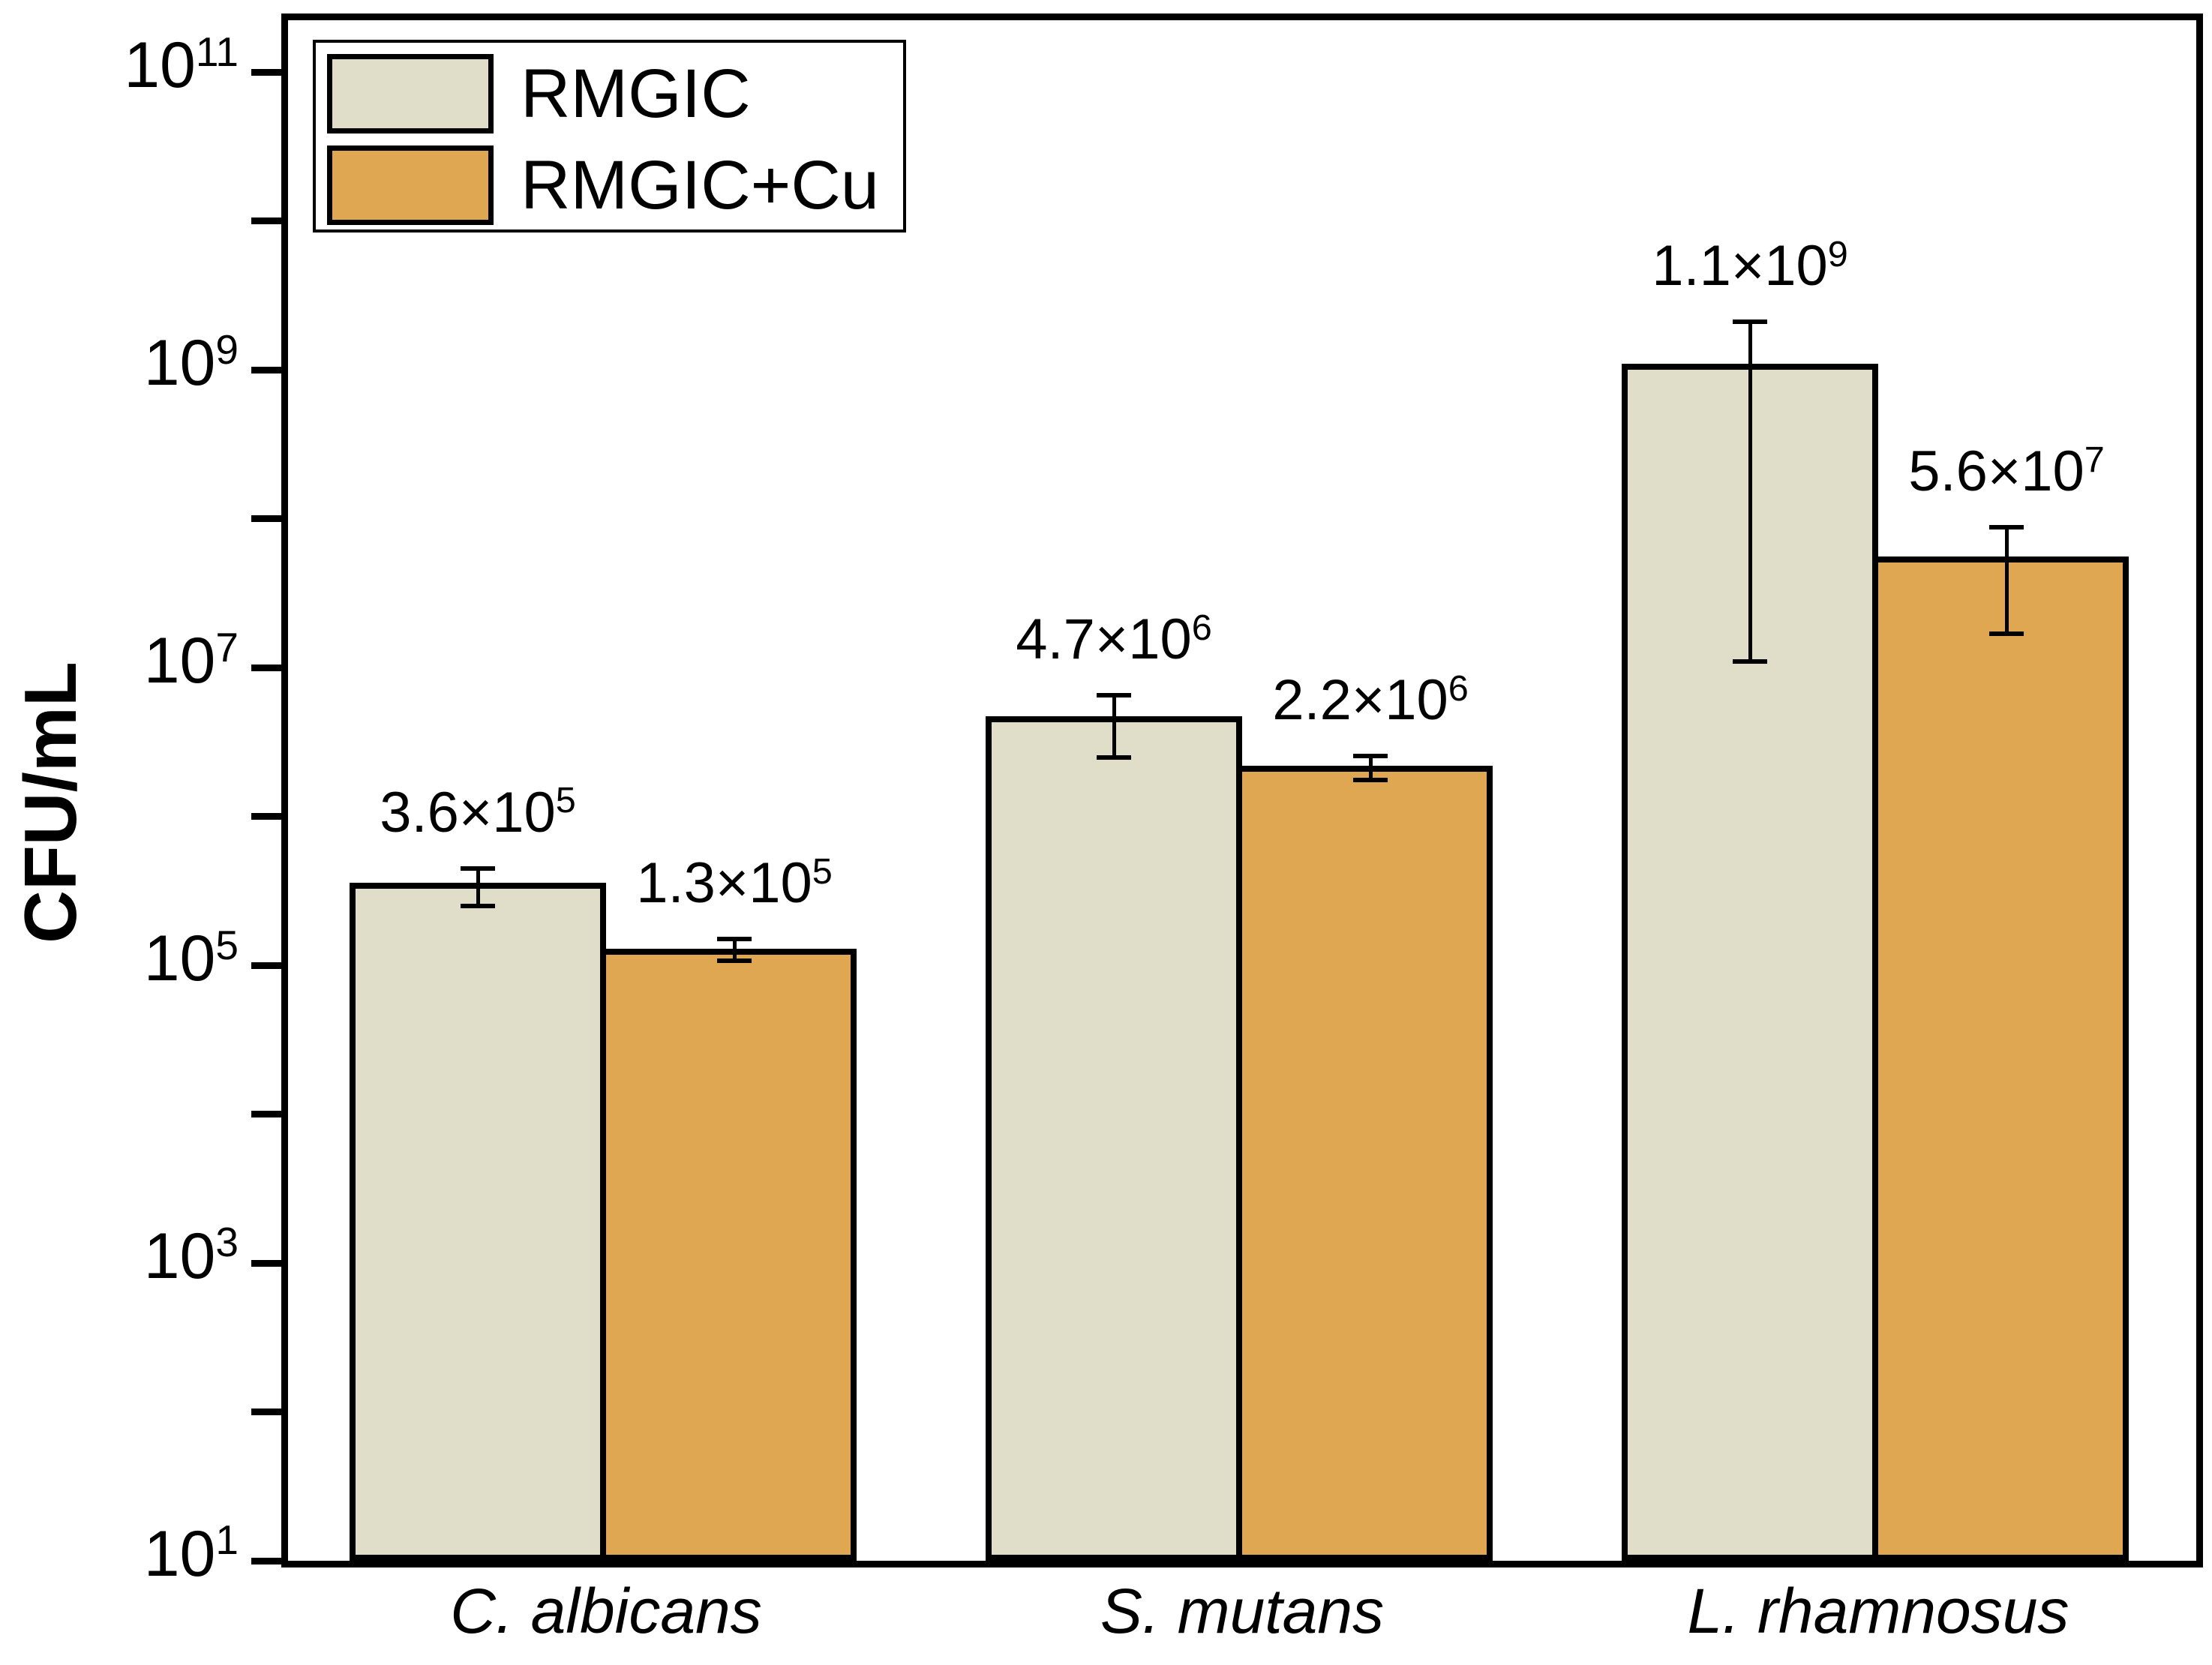  What do you see at coordinates (1996, 471) in the screenshot?
I see `label-base: 5.6×10` at bounding box center [1996, 471].